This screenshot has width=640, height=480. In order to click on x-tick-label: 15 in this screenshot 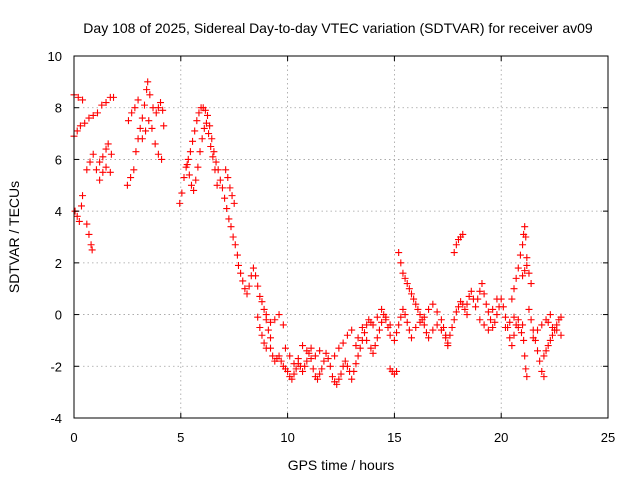, I will do `click(394, 437)`.